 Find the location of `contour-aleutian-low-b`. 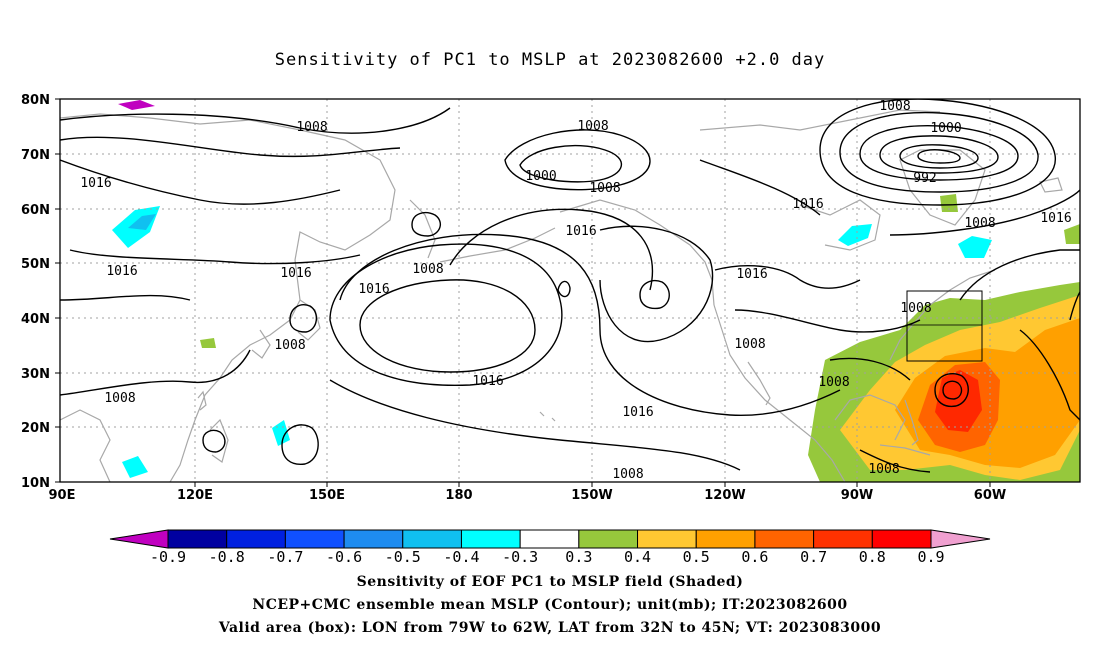

contour-aleutian-low-b is located at coordinates (571, 163).